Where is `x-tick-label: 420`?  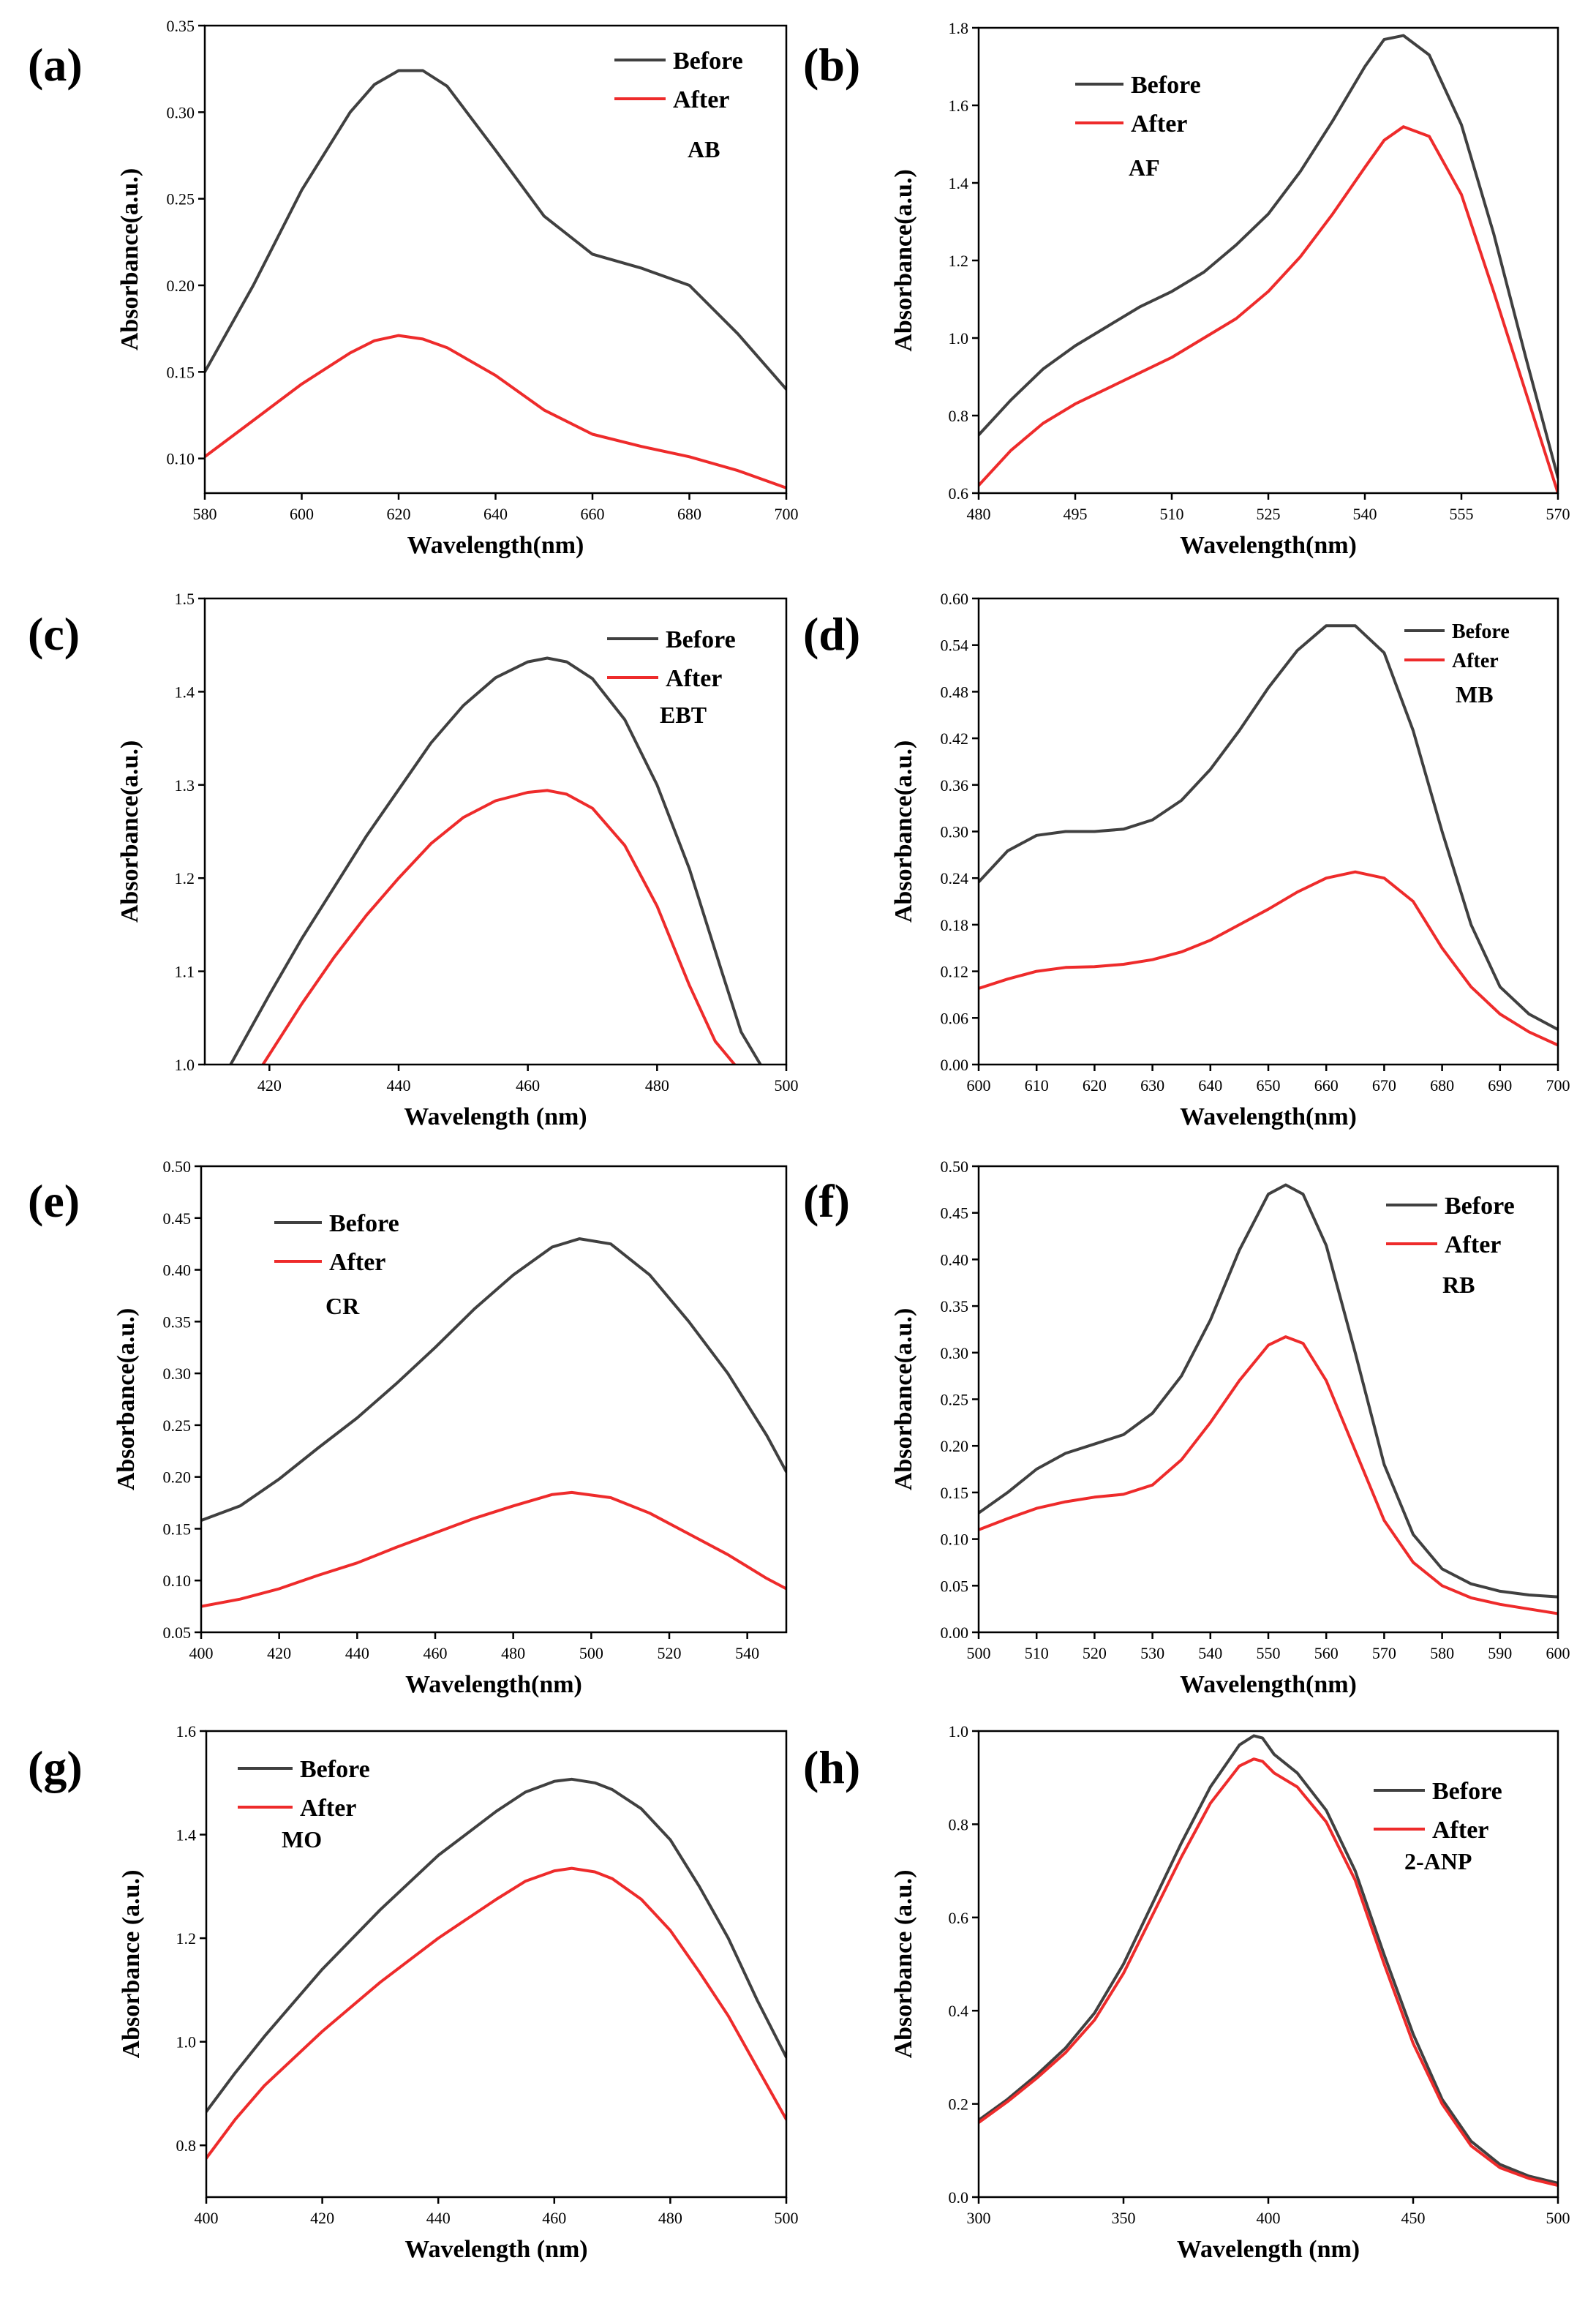 x-tick-label: 420 is located at coordinates (279, 1653).